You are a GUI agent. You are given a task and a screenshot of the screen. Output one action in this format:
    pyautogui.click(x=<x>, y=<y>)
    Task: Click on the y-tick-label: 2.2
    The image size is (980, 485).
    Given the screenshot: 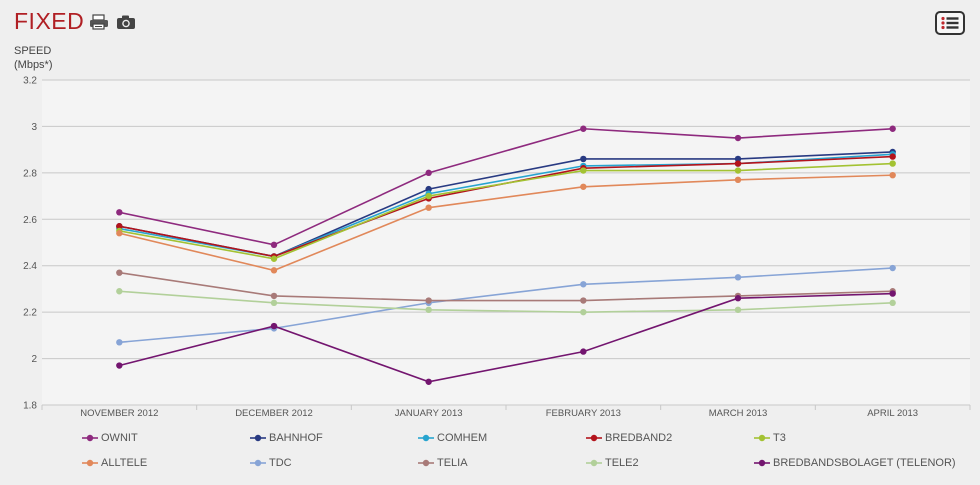 What is the action you would take?
    pyautogui.click(x=30, y=313)
    